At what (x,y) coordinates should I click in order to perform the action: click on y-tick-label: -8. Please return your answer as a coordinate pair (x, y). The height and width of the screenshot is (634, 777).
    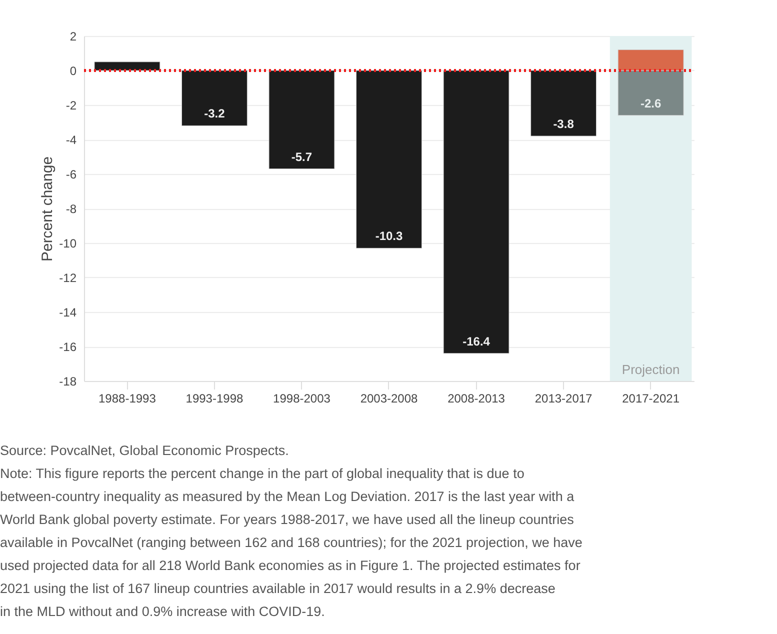
    Looking at the image, I should click on (71, 209).